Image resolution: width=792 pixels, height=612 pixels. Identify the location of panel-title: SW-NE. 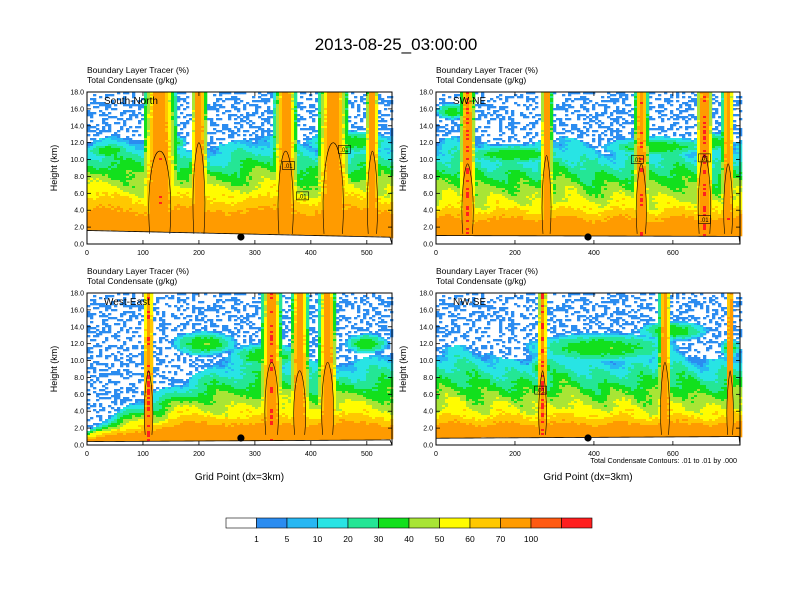
(469, 101).